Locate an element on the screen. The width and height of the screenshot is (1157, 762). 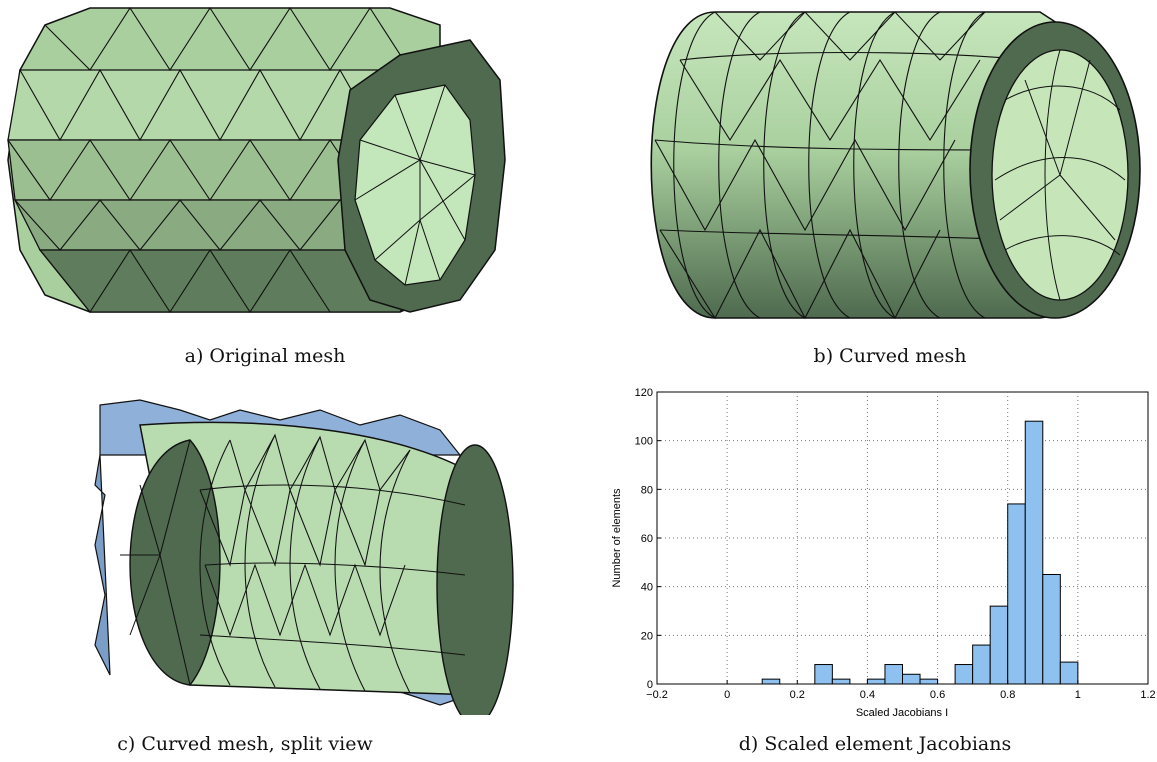
caption-a: a) Original mesh is located at coordinates (265, 356).